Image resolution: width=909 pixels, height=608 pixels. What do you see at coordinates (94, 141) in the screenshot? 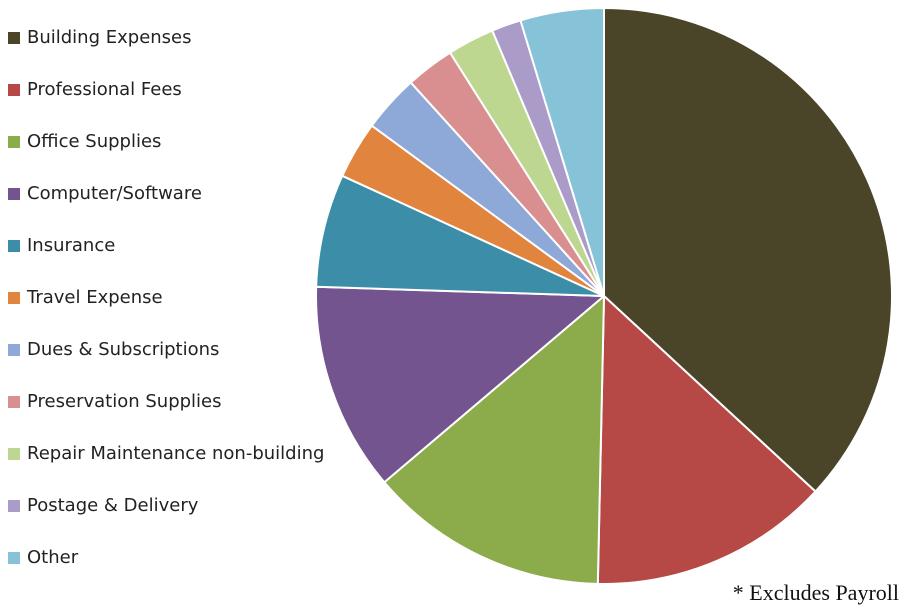
I see `legend-label: Office Supplies` at bounding box center [94, 141].